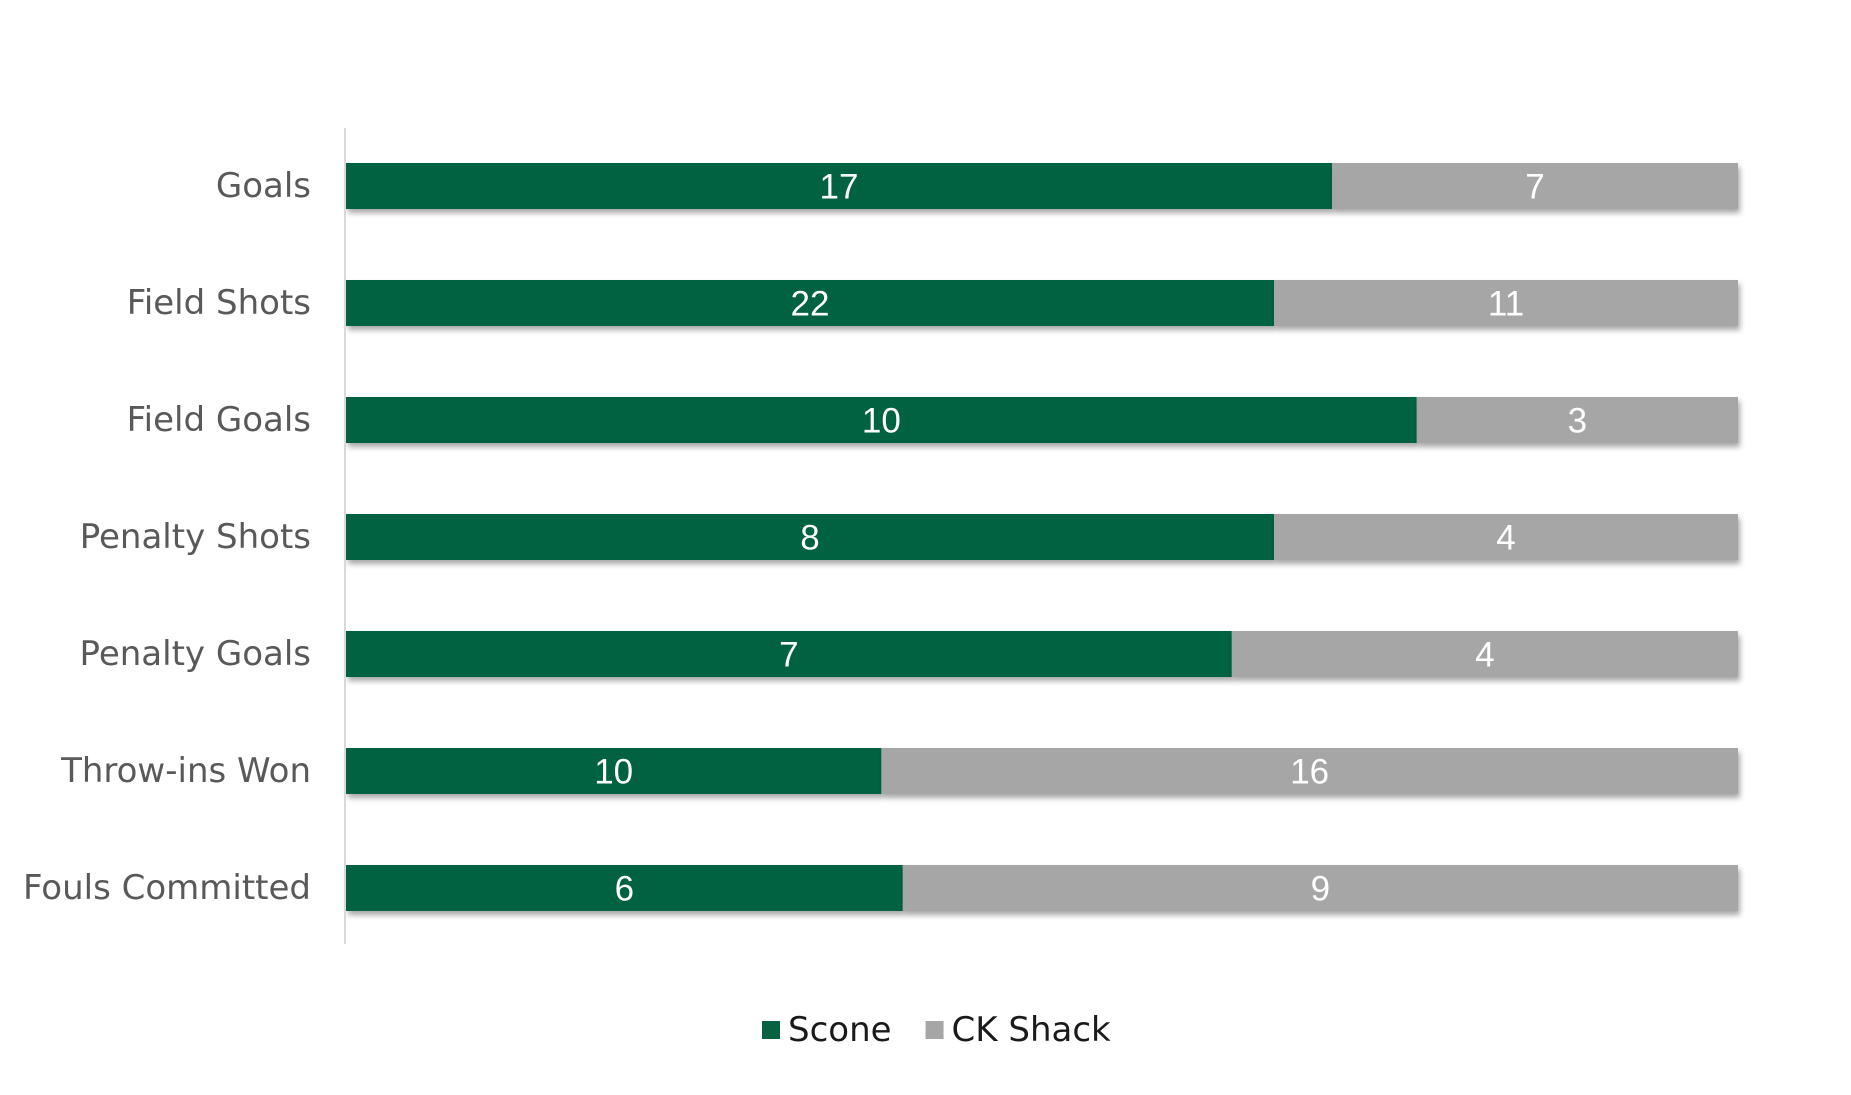 This screenshot has height=1095, width=1851. What do you see at coordinates (195, 654) in the screenshot?
I see `category-label: Penalty Goals` at bounding box center [195, 654].